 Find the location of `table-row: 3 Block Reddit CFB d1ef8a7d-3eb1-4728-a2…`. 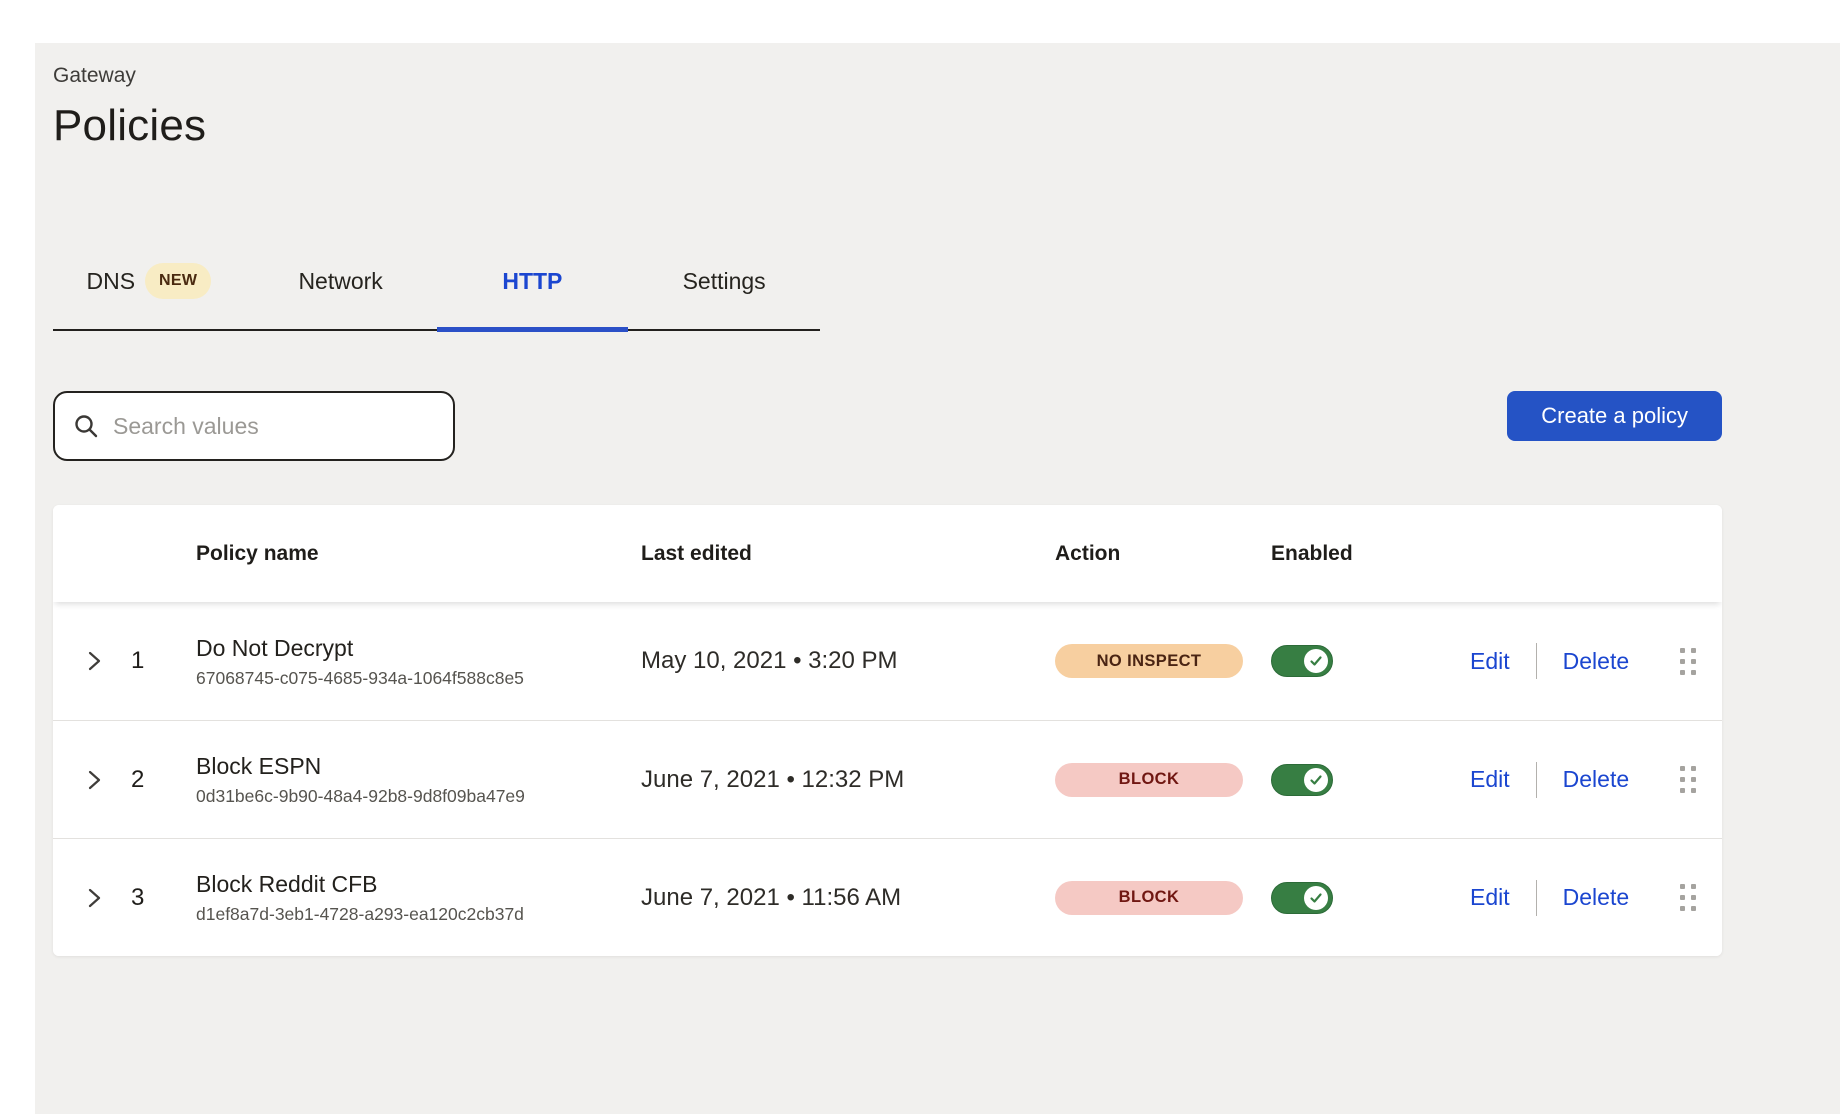

table-row: 3 Block Reddit CFB d1ef8a7d-3eb1-4728-a2… is located at coordinates (887, 897).